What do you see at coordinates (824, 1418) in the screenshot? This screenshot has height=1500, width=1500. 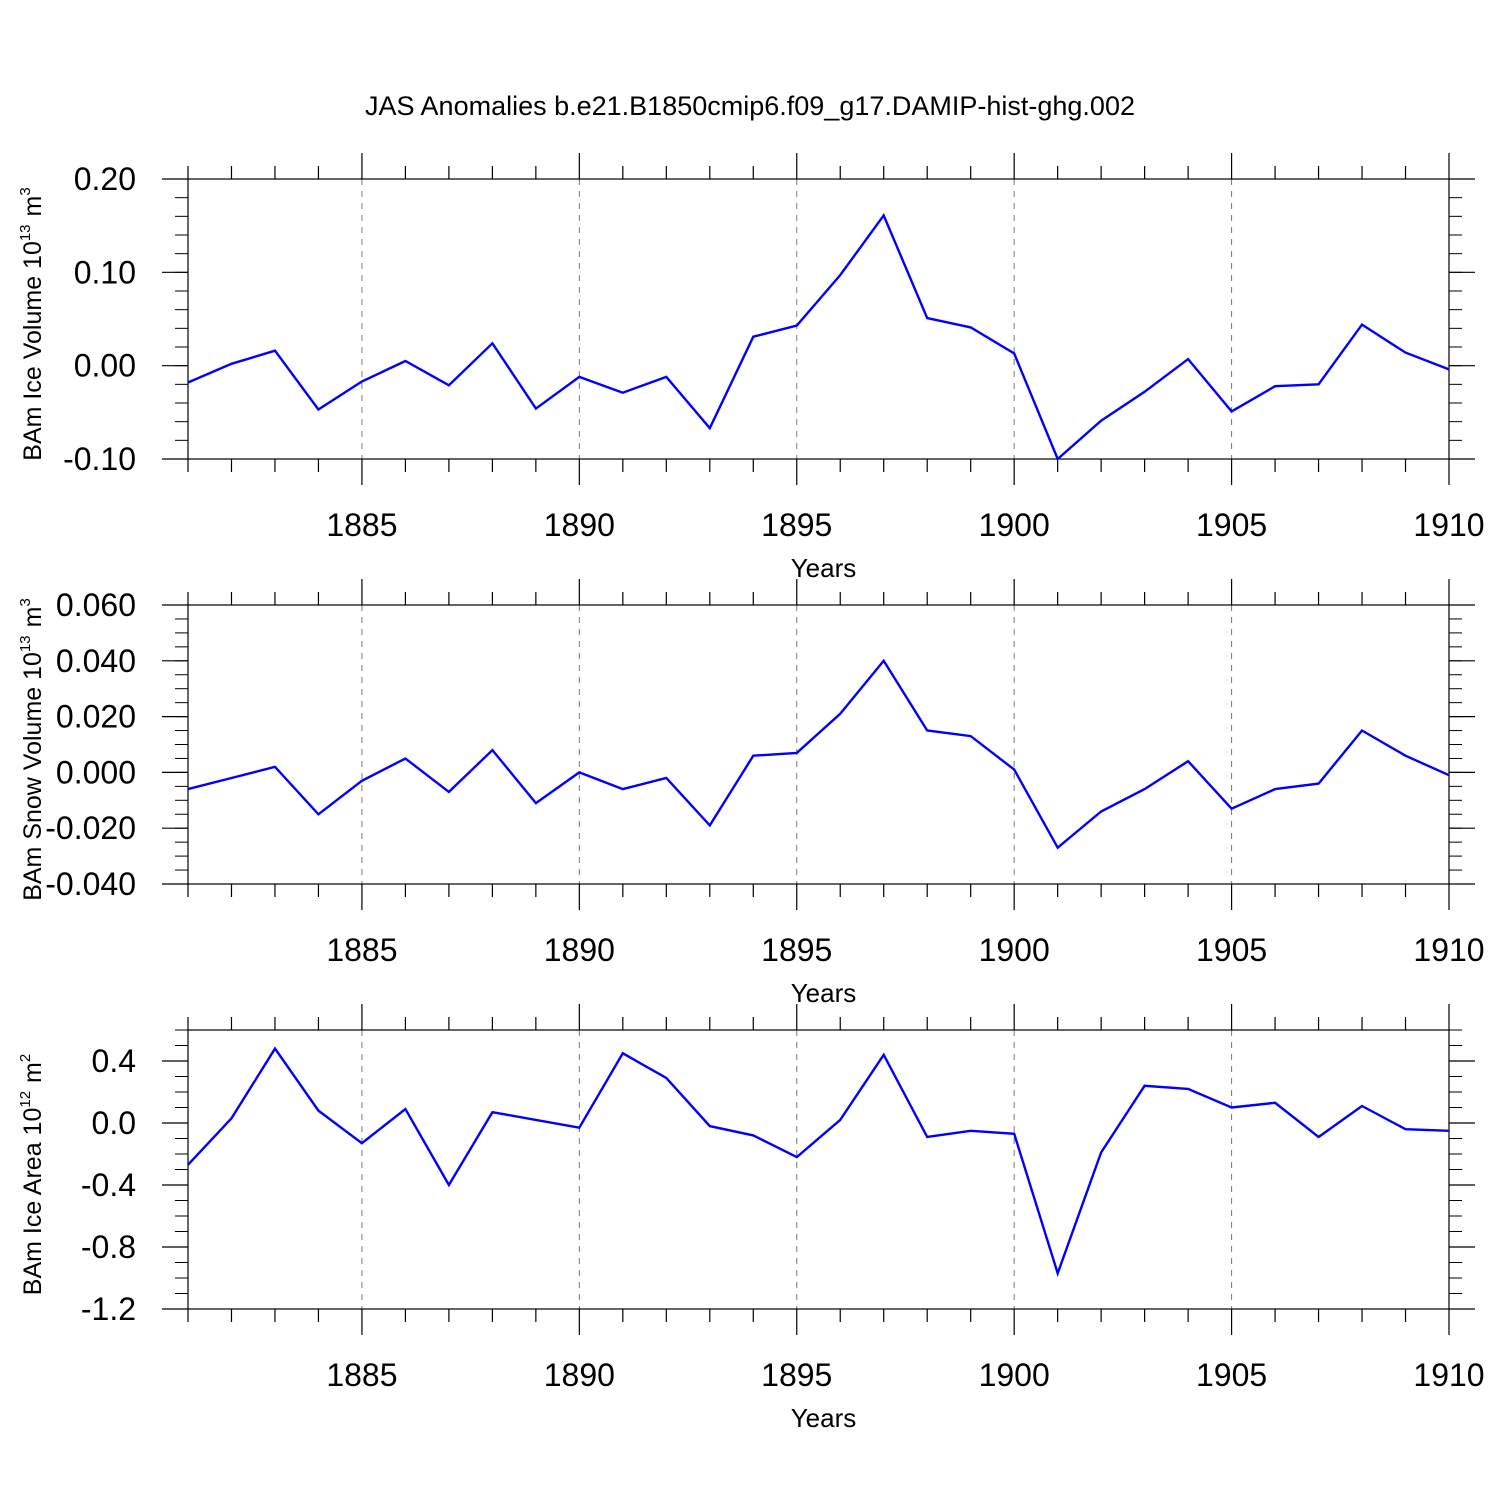 I see `ice-area-x-axis-label: Years` at bounding box center [824, 1418].